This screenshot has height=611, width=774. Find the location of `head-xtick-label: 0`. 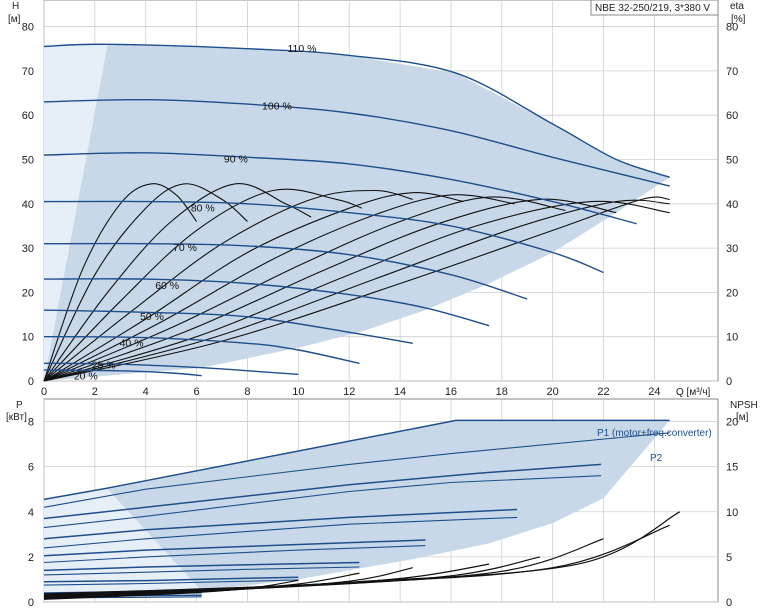

head-xtick-label: 0 is located at coordinates (44, 392).